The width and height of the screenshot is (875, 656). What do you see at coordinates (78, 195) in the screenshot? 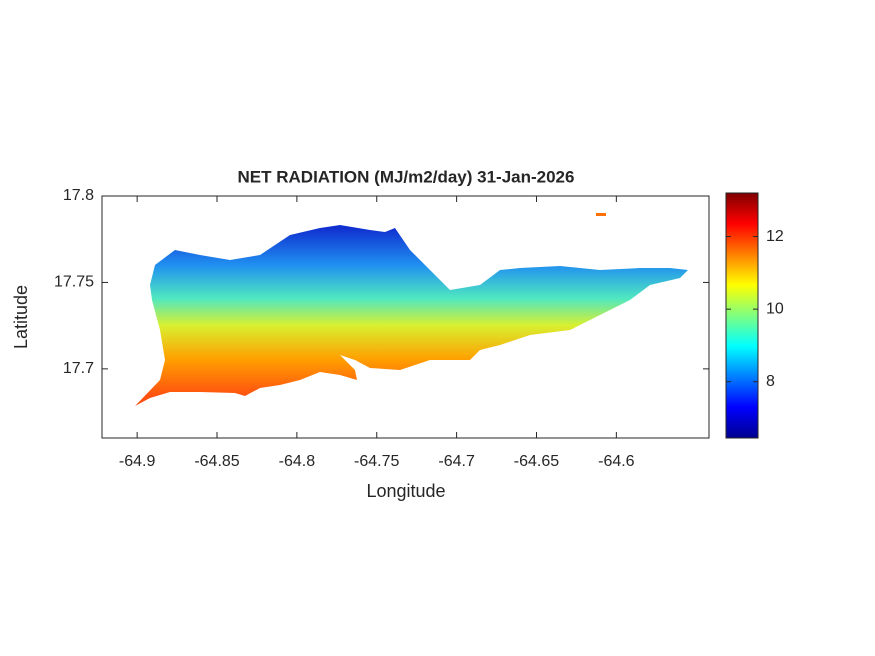
I see `y-tick-label: 17.8` at bounding box center [78, 195].